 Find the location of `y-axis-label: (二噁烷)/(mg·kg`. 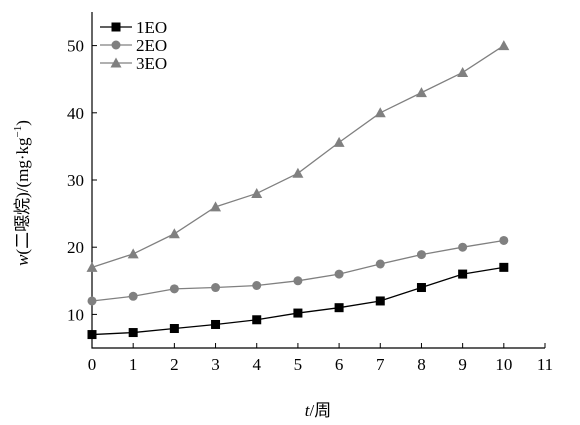

y-axis-label: (二噁烷)/(mg·kg is located at coordinates (22, 196).